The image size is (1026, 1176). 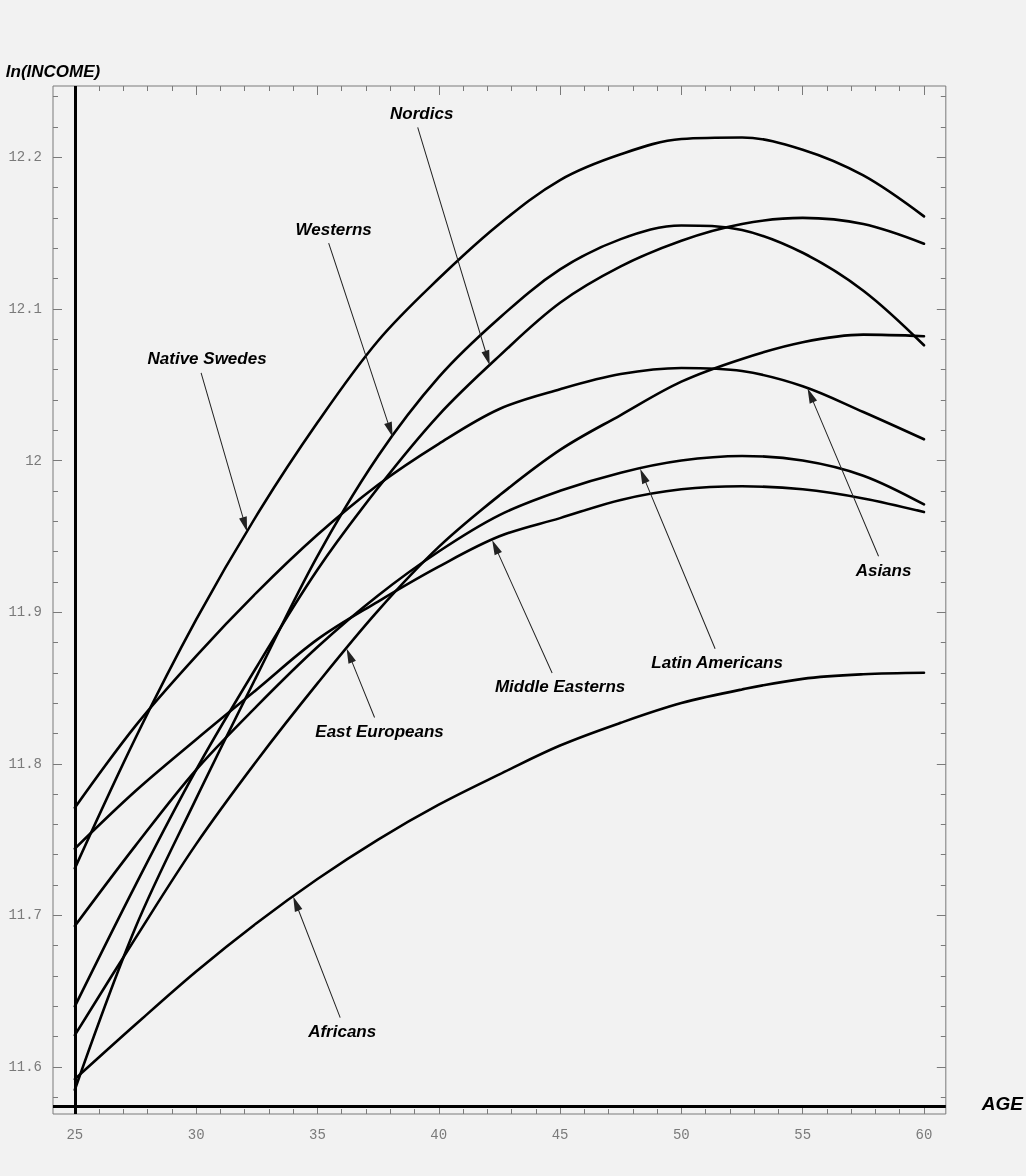 What do you see at coordinates (25, 308) in the screenshot?
I see `y-tick-label: 12.1` at bounding box center [25, 308].